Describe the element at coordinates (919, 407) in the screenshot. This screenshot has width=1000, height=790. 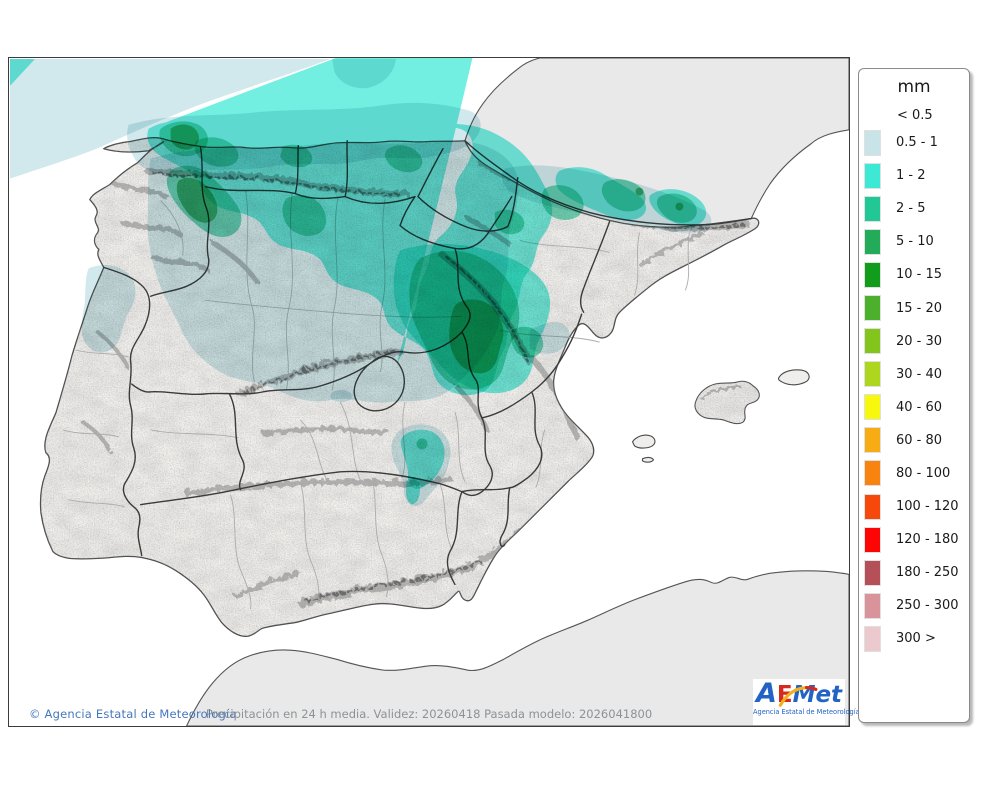
I see `legend-label: 40 - 60` at that location.